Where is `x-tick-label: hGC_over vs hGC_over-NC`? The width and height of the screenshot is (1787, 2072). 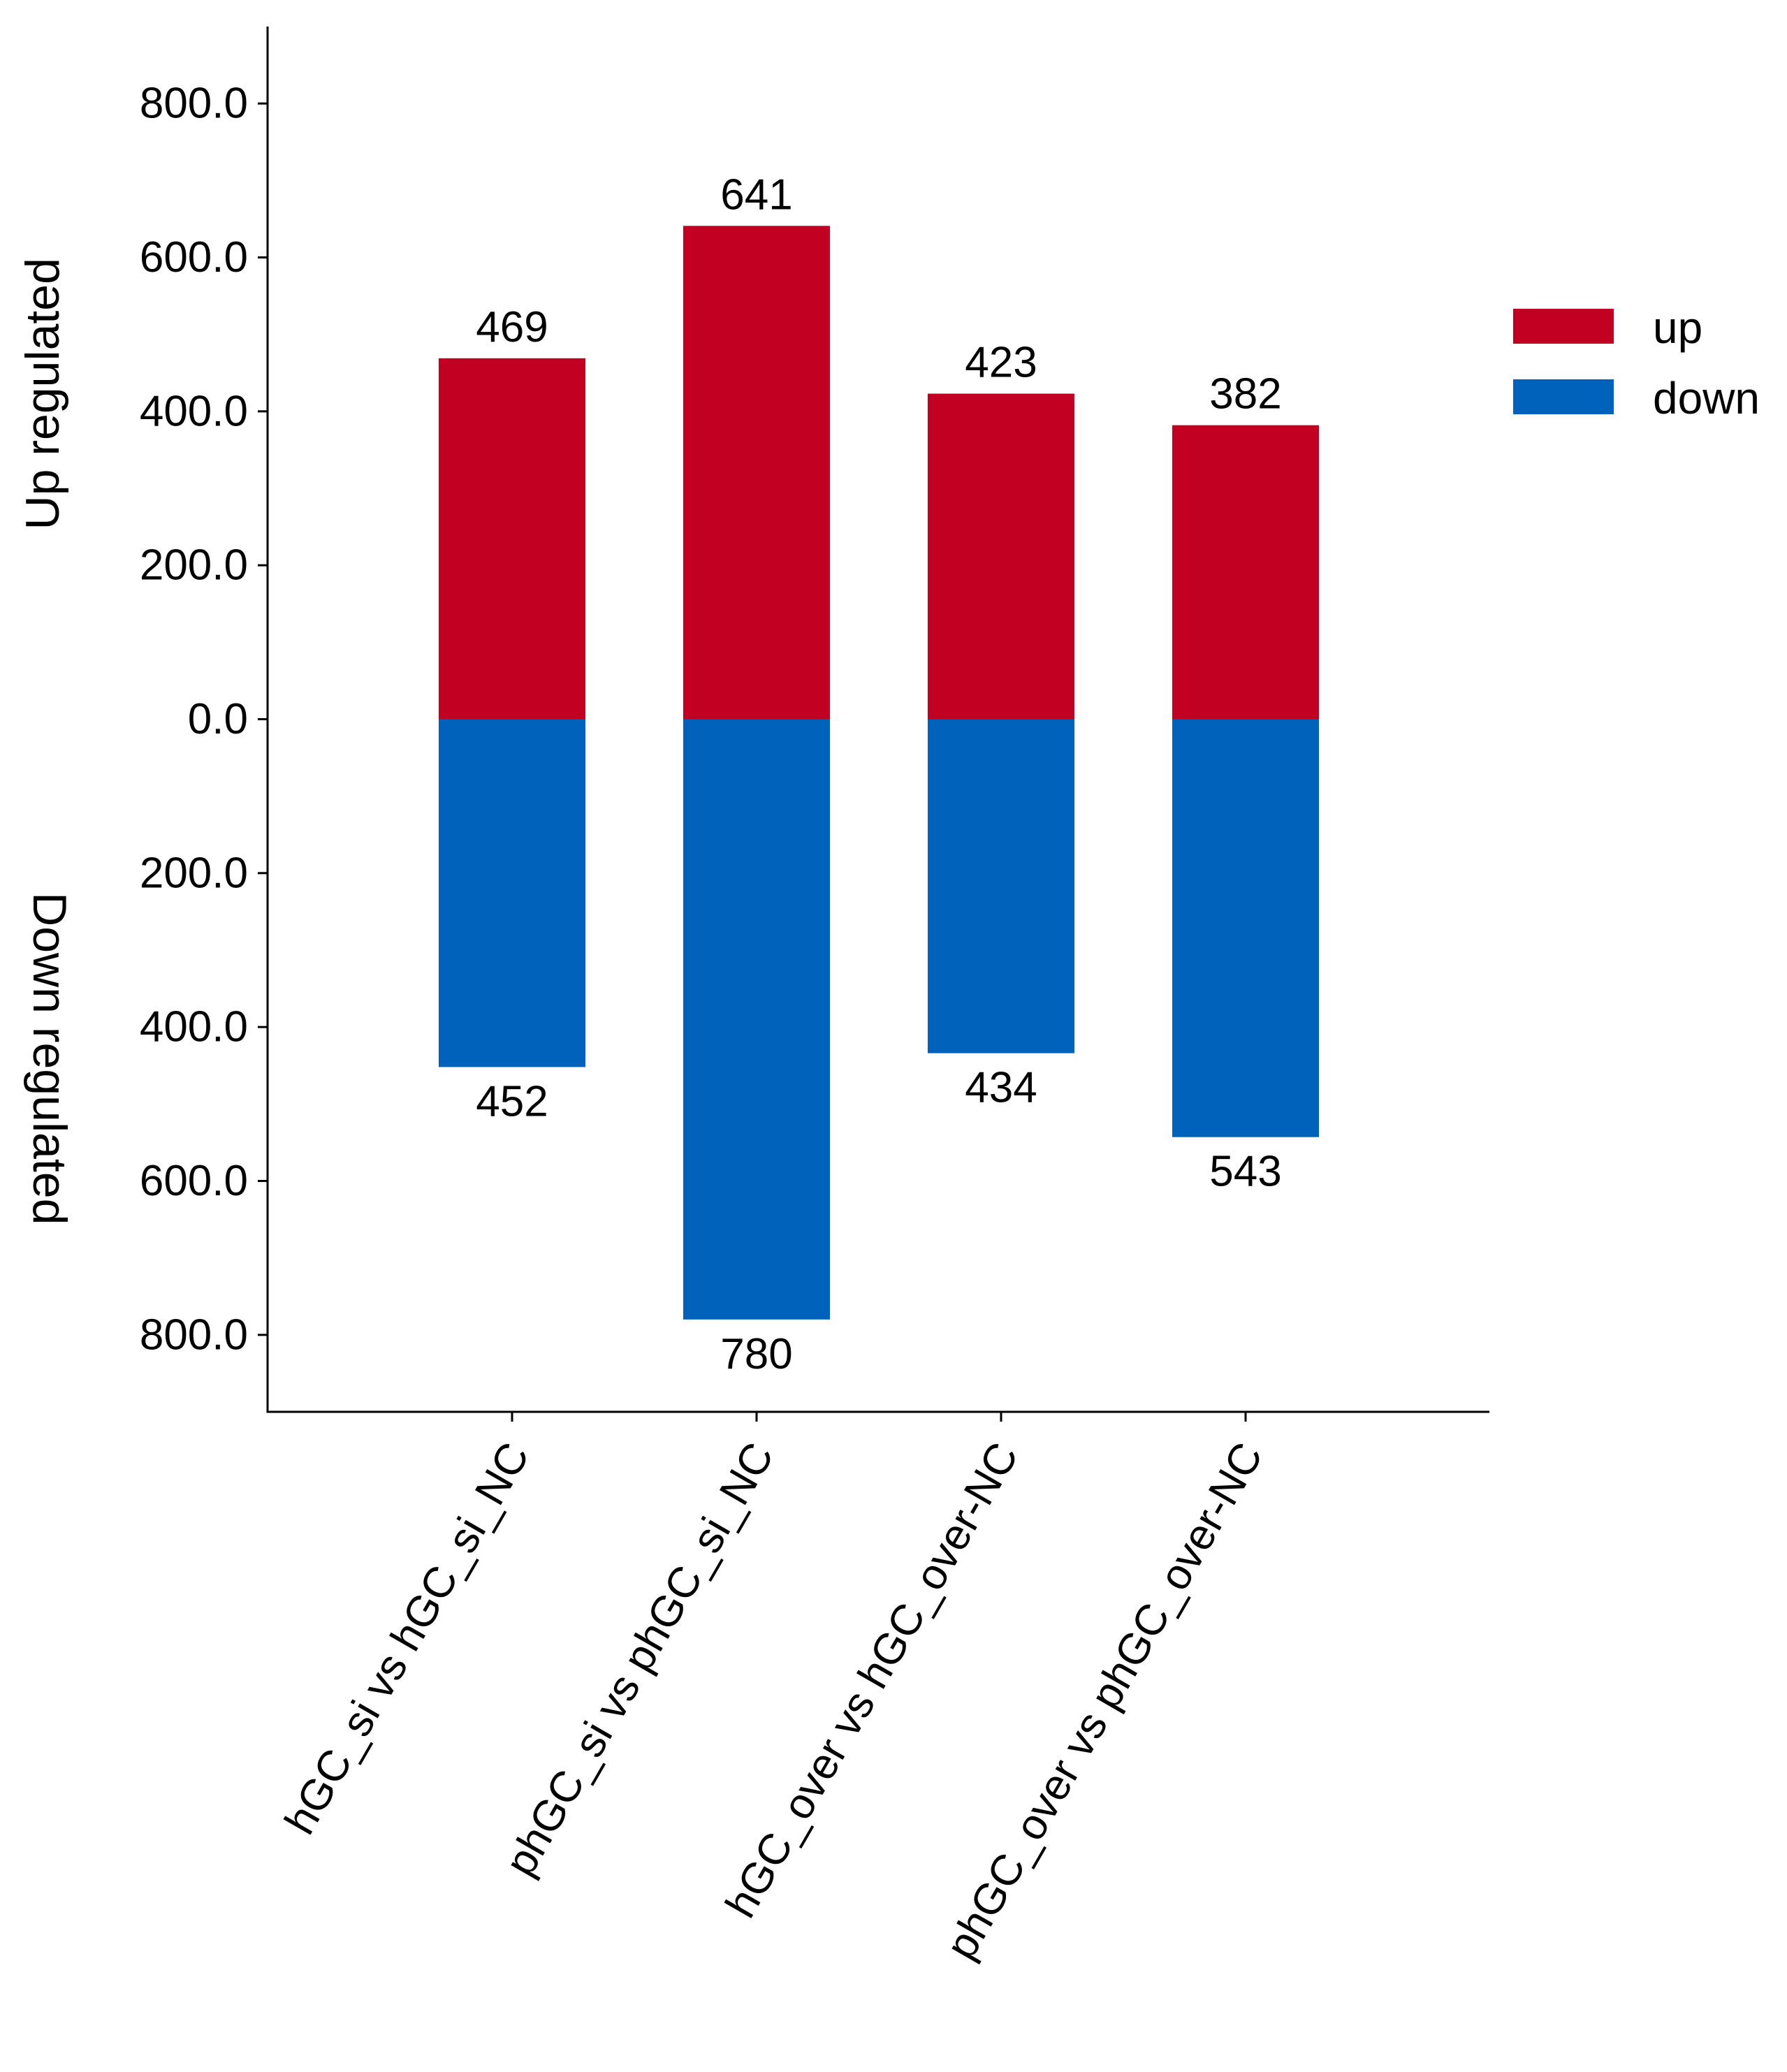 x-tick-label: hGC_over vs hGC_over-NC is located at coordinates (872, 1681).